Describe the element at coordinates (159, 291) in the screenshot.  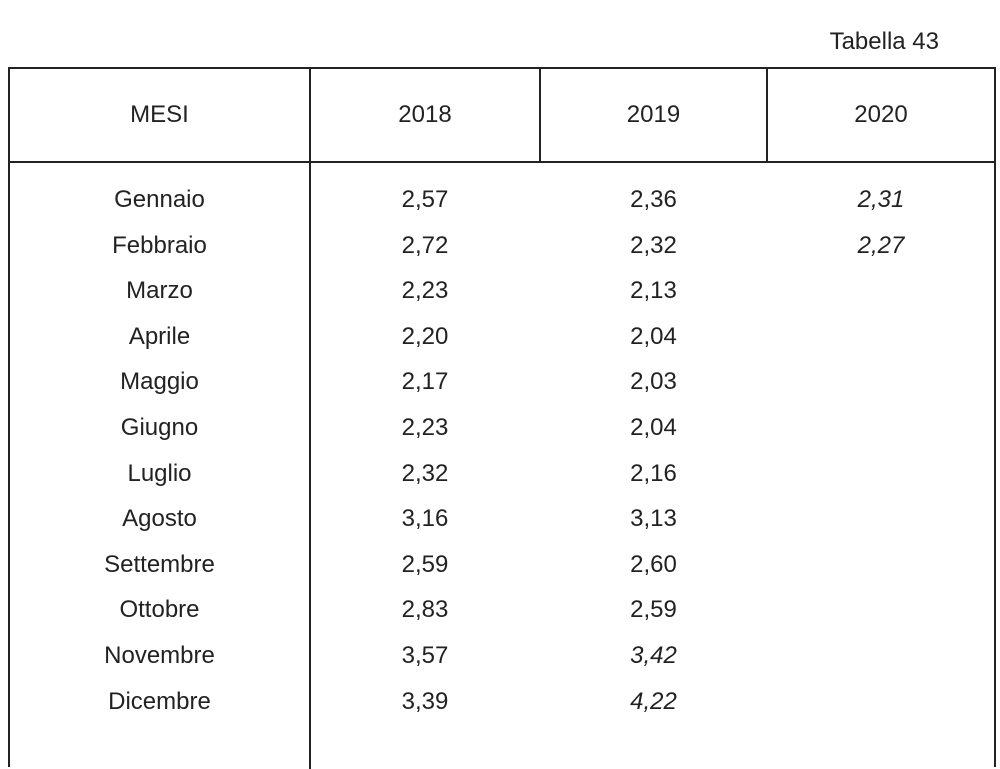
I see `cell-month: Marzo` at that location.